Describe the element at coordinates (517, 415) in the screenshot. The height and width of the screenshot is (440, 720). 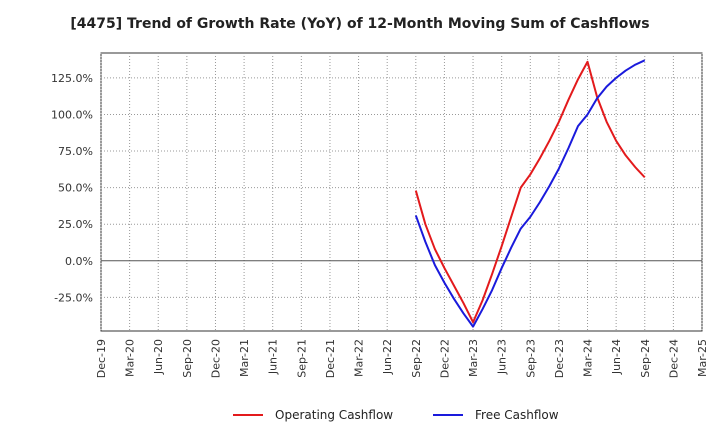
I see `legend-label-free-cashflow: Free Cashflow` at that location.